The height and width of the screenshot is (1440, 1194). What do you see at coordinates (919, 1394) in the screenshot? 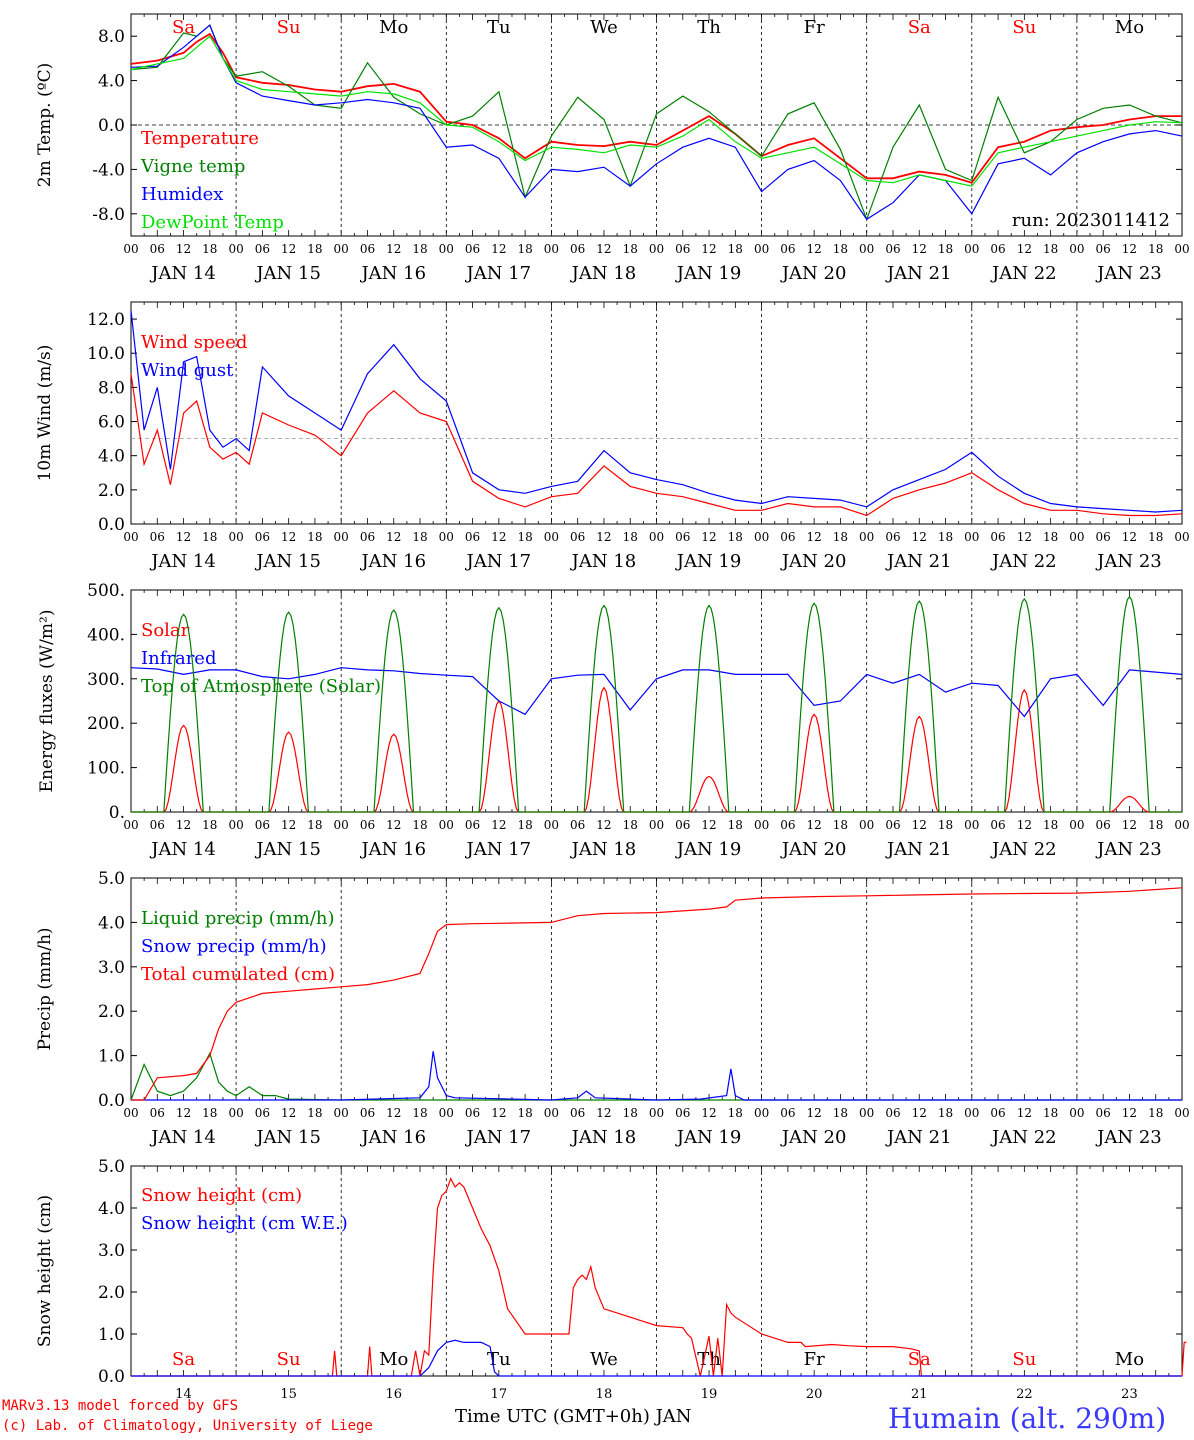
I see `bottom-day-label: 21` at bounding box center [919, 1394].